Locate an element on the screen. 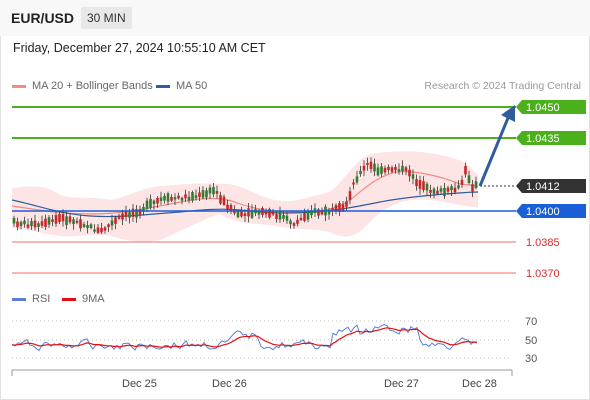  rsi-line is located at coordinates (244, 337).